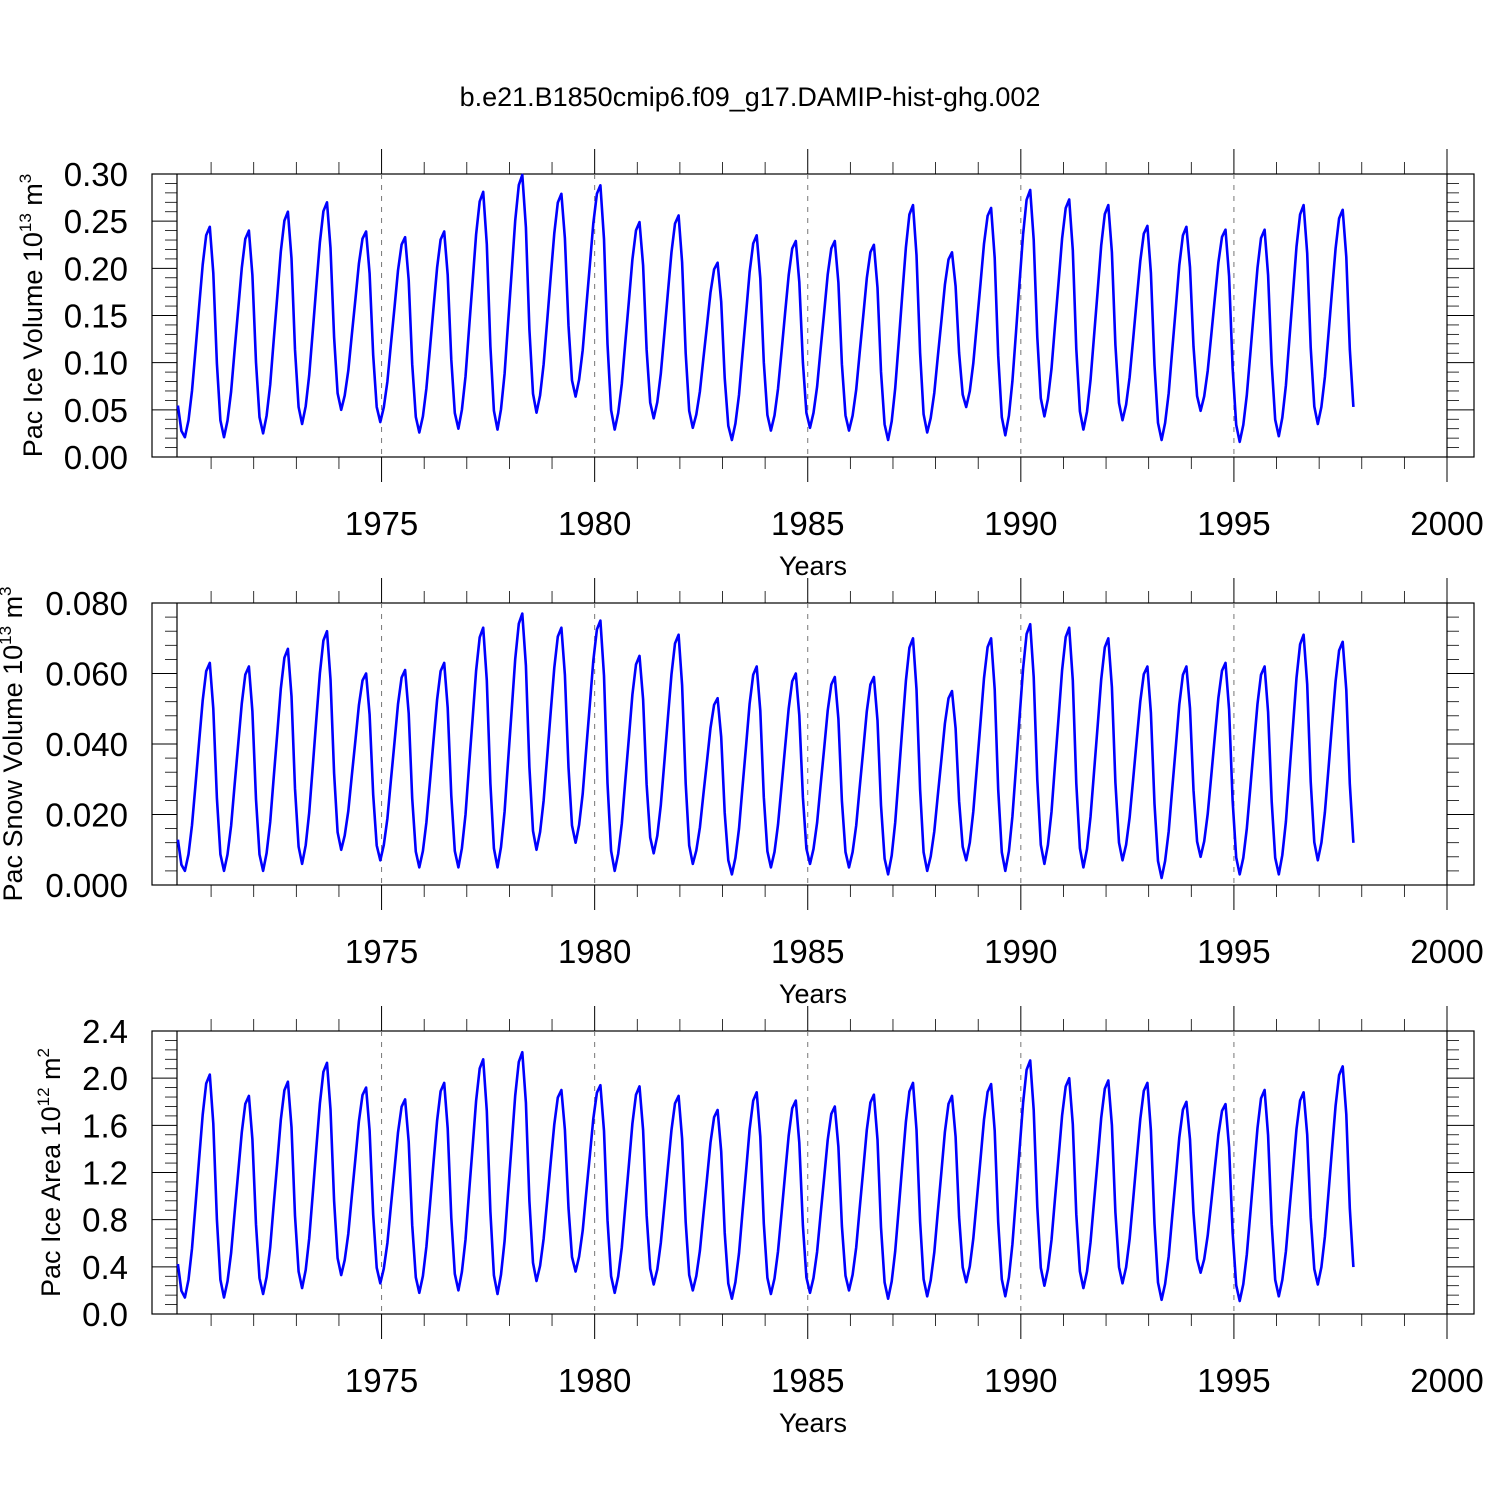 This screenshot has height=1500, width=1500. What do you see at coordinates (86, 815) in the screenshot?
I see `y-tick-label: 0.020` at bounding box center [86, 815].